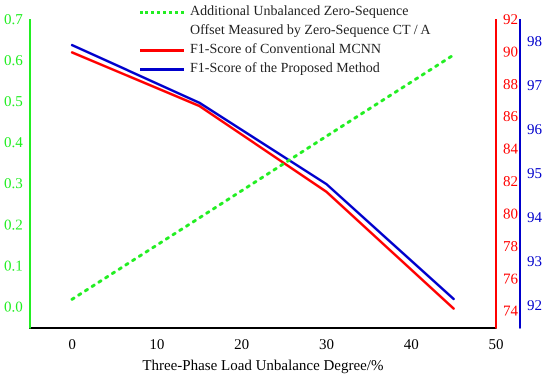 This screenshot has height=377, width=550. What do you see at coordinates (534, 86) in the screenshot?
I see `y3-tick-label: 97` at bounding box center [534, 86].